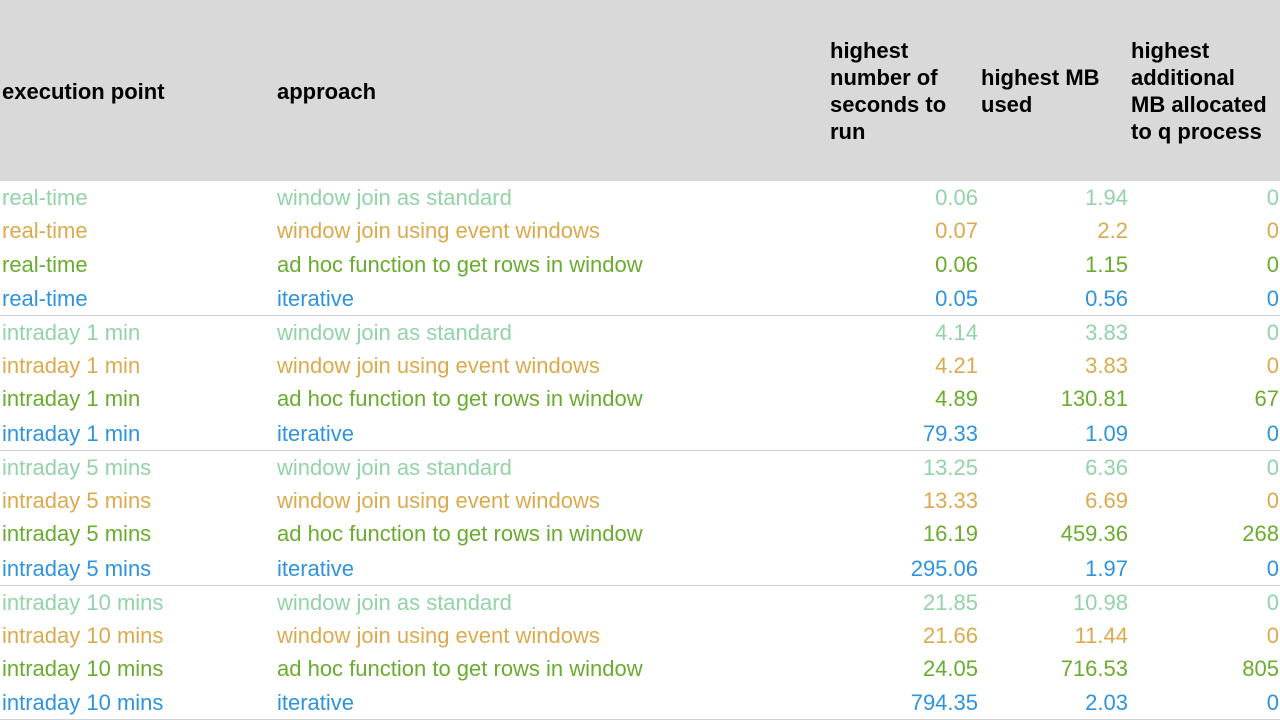  Describe the element at coordinates (640, 299) in the screenshot. I see `table-row: real-time iterative 0.05 0.56 0` at that location.